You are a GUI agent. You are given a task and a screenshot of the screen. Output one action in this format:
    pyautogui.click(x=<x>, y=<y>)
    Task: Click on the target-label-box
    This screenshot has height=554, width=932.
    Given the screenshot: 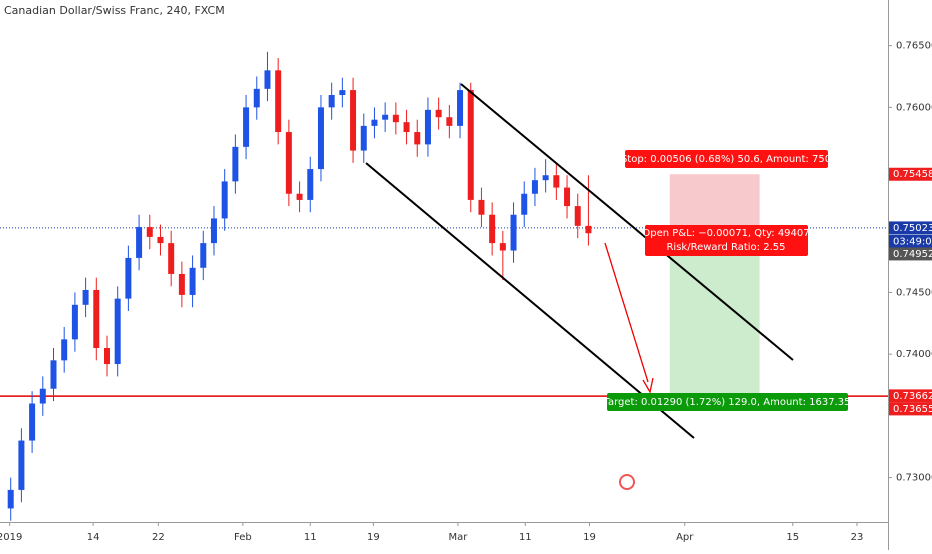 What is the action you would take?
    pyautogui.click(x=727, y=402)
    